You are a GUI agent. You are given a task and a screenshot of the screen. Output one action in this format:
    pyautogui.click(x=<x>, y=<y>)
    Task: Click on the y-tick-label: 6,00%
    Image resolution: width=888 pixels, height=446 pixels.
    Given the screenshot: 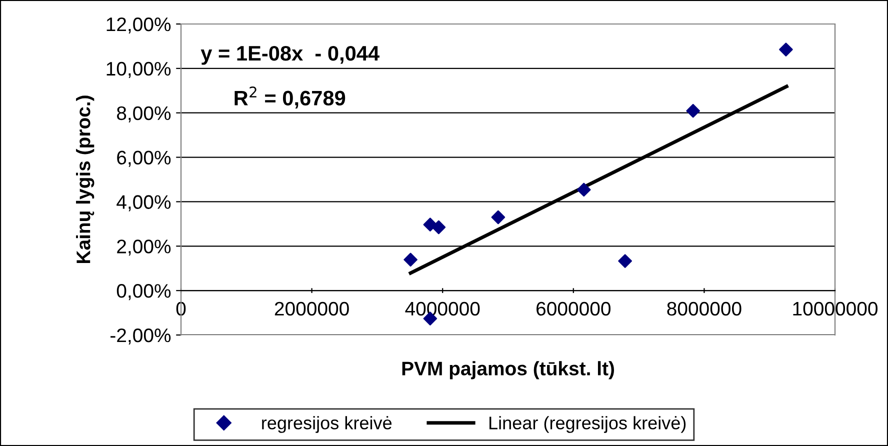 What is the action you would take?
    pyautogui.click(x=144, y=158)
    